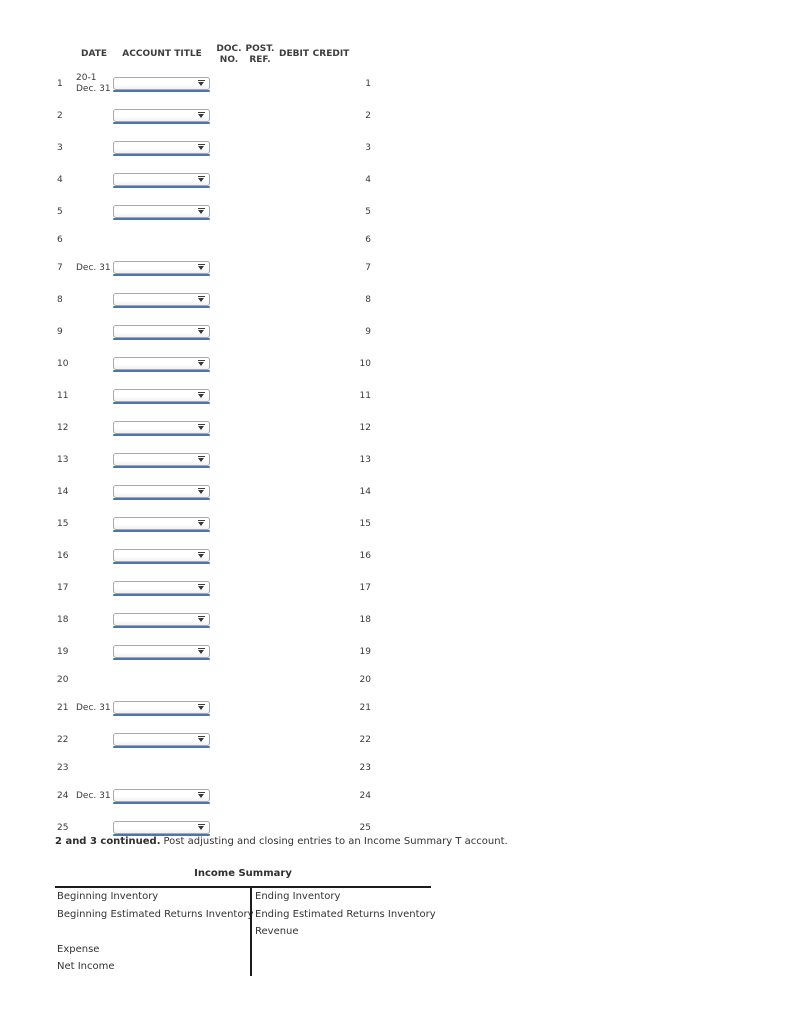 This screenshot has width=791, height=1024. What do you see at coordinates (365, 428) in the screenshot?
I see `row-number-right: 12` at bounding box center [365, 428].